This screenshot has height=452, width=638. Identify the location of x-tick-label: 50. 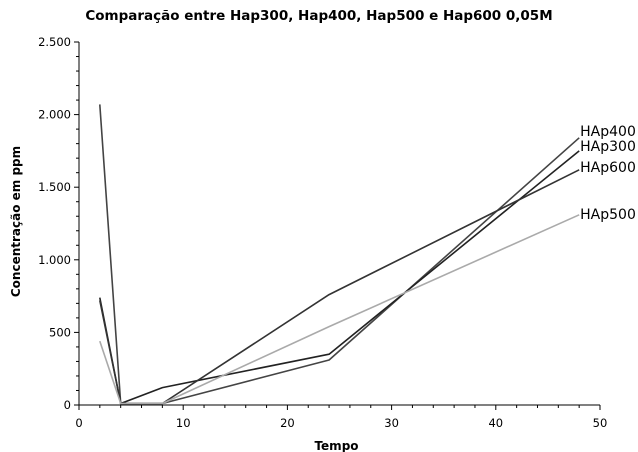
(600, 423).